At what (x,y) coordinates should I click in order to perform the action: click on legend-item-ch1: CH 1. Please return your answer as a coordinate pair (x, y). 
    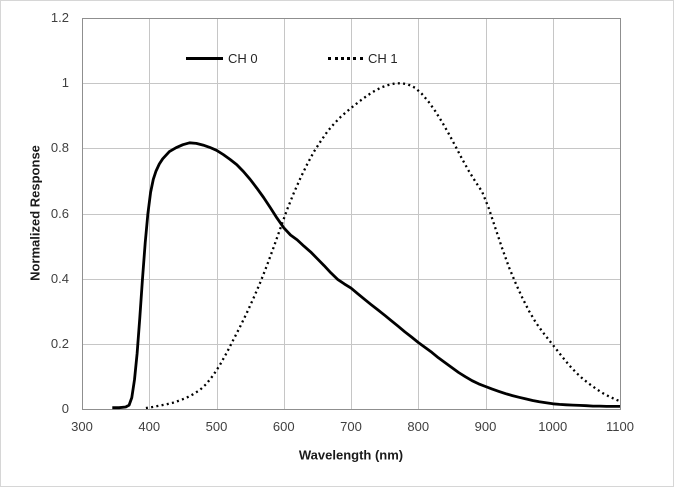
    Looking at the image, I should click on (363, 58).